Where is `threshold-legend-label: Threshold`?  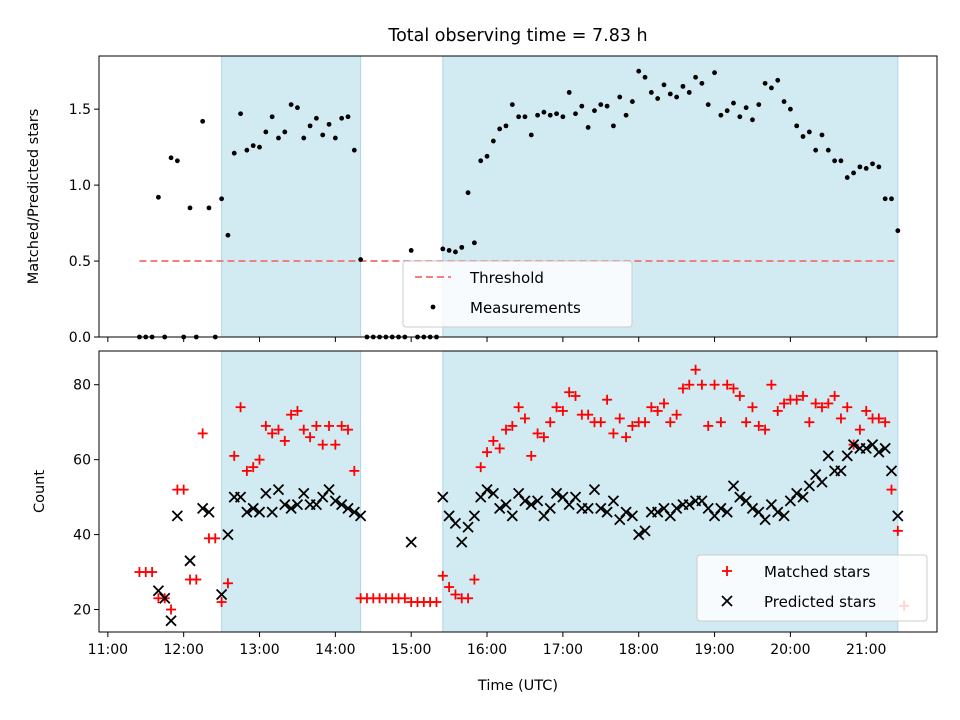
threshold-legend-label: Threshold is located at coordinates (506, 278).